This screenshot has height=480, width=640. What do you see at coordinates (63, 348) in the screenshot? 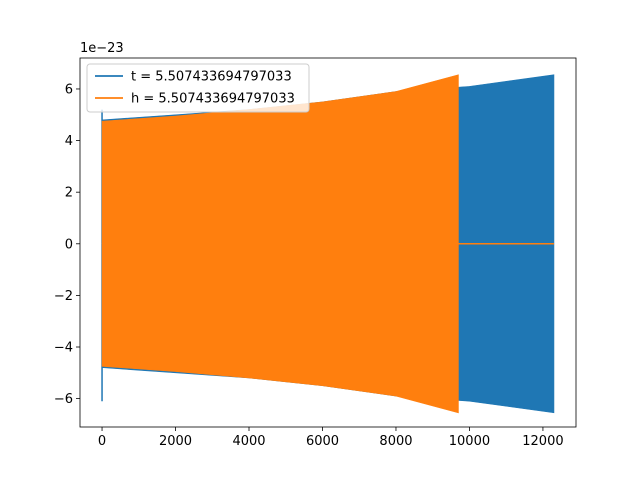
I see `y-tick-label-1: −4` at bounding box center [63, 348].